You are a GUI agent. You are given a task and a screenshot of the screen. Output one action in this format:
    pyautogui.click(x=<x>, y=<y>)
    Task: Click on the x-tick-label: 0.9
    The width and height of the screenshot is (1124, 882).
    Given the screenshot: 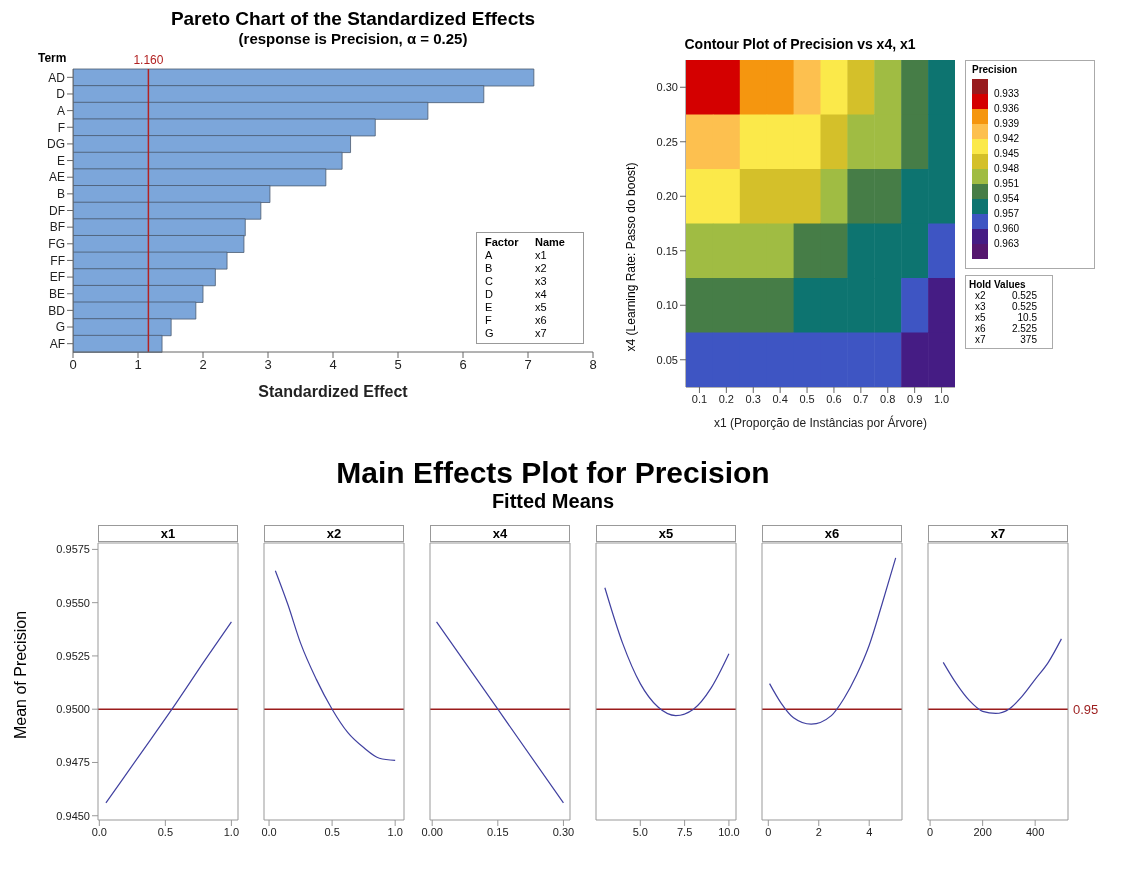 What is the action you would take?
    pyautogui.click(x=915, y=398)
    